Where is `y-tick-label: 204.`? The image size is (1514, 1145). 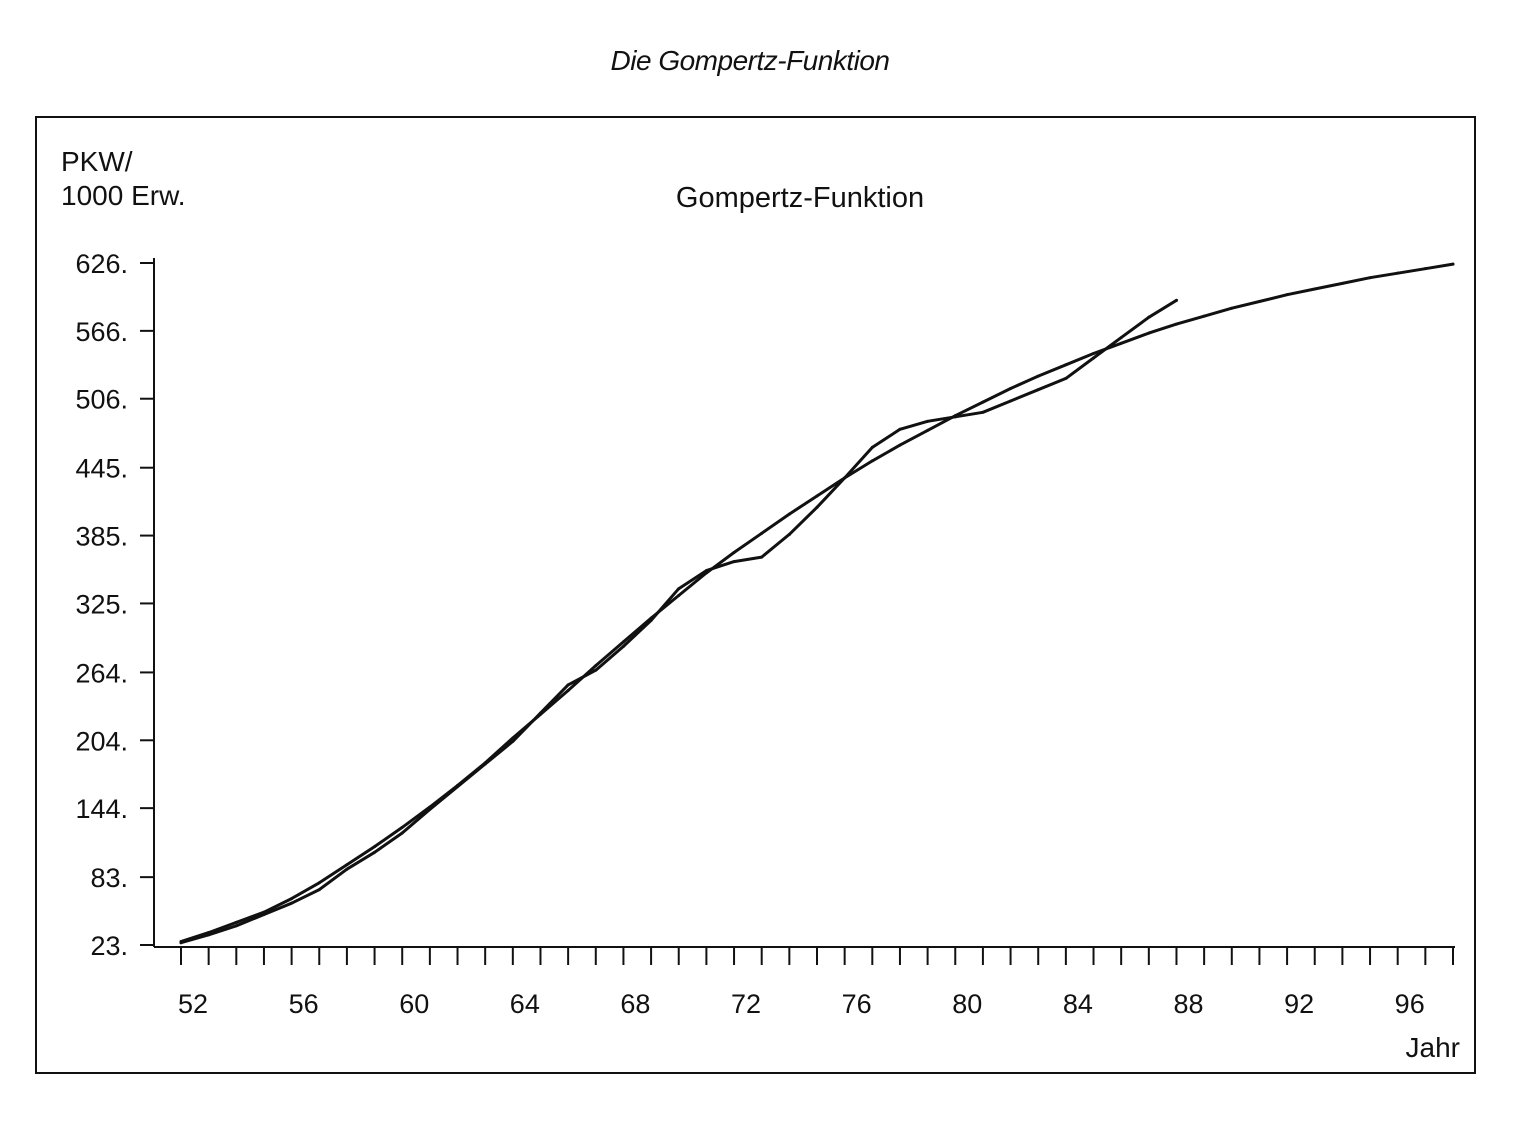 y-tick-label: 204. is located at coordinates (101, 741).